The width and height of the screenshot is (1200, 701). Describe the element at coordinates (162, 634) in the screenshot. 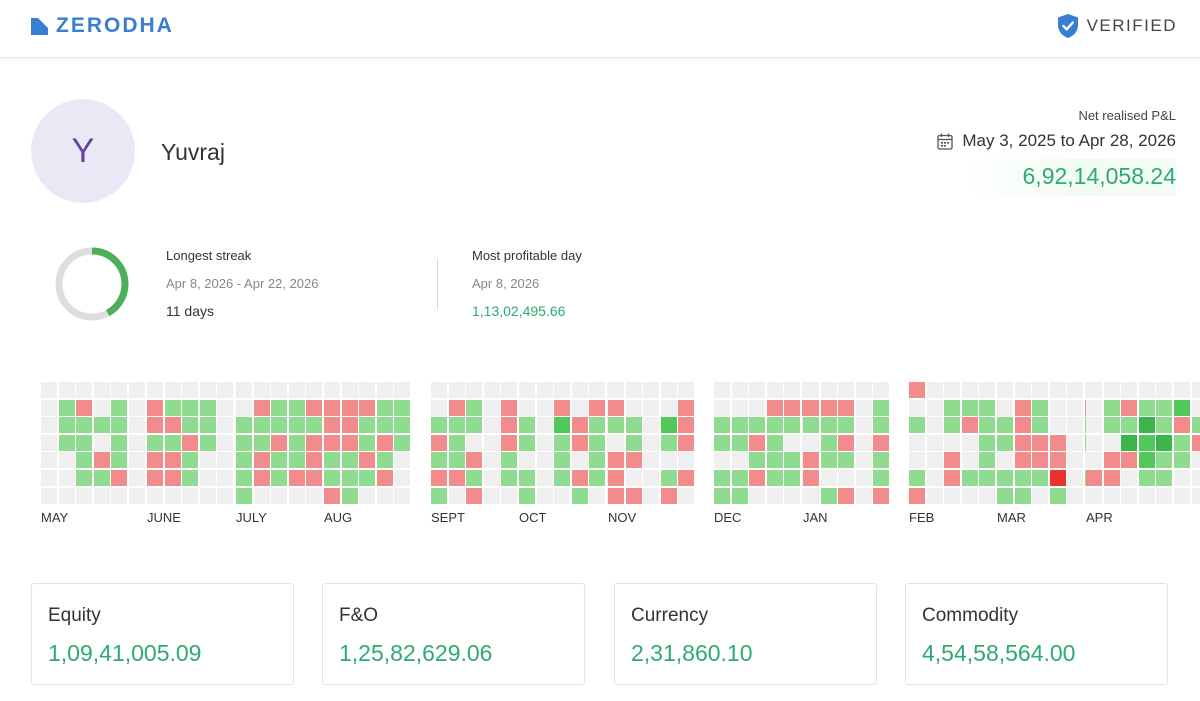

I see `segment-card-equity: Equity 1,09,41,005.09` at that location.